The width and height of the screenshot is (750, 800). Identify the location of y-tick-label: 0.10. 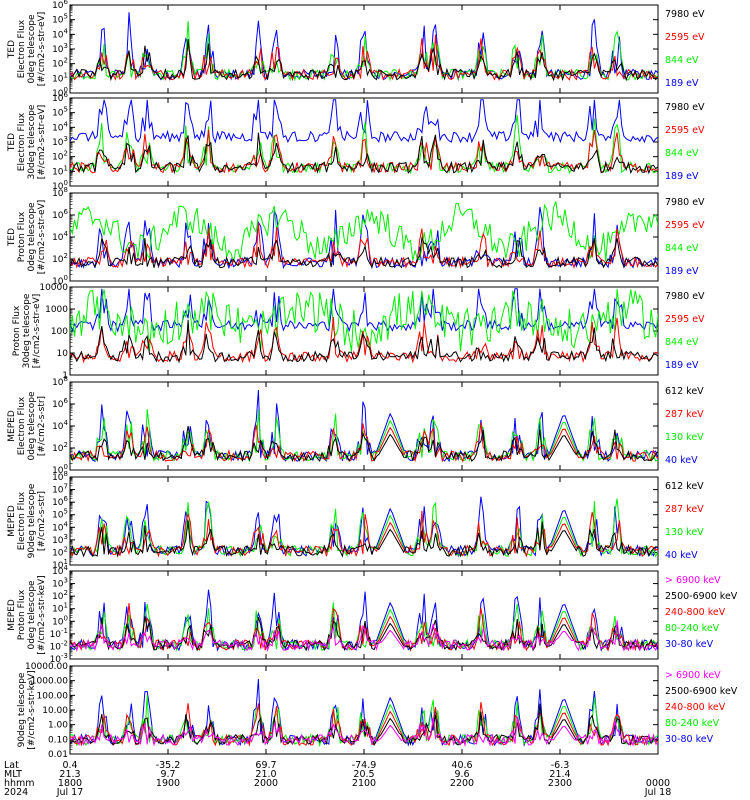
(58, 740).